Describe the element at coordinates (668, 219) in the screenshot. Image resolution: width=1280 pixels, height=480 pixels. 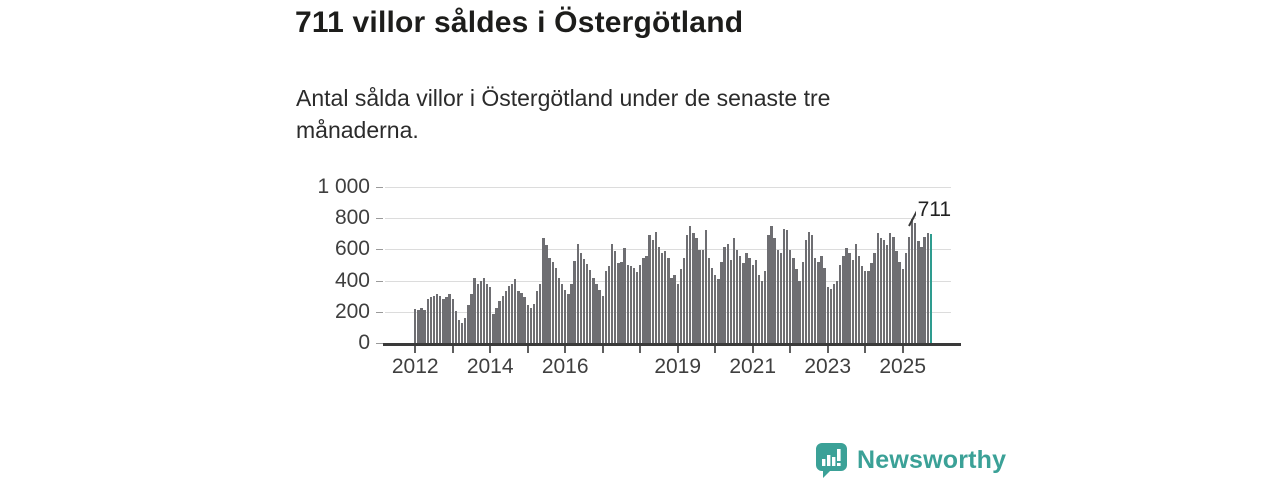
I see `y-gridline` at that location.